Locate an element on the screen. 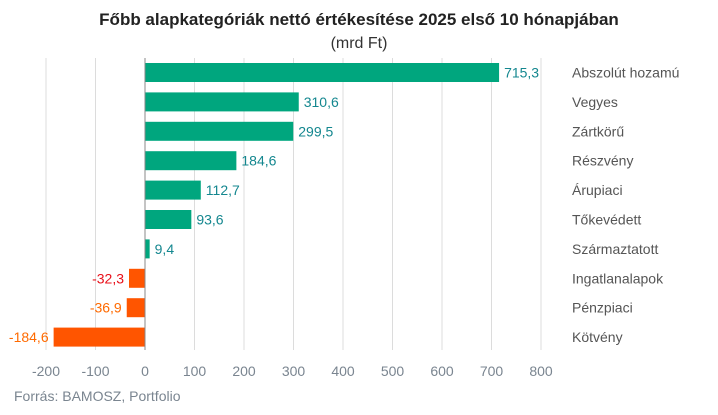 This screenshot has width=718, height=415. category-label: Pénzpiaci is located at coordinates (602, 308).